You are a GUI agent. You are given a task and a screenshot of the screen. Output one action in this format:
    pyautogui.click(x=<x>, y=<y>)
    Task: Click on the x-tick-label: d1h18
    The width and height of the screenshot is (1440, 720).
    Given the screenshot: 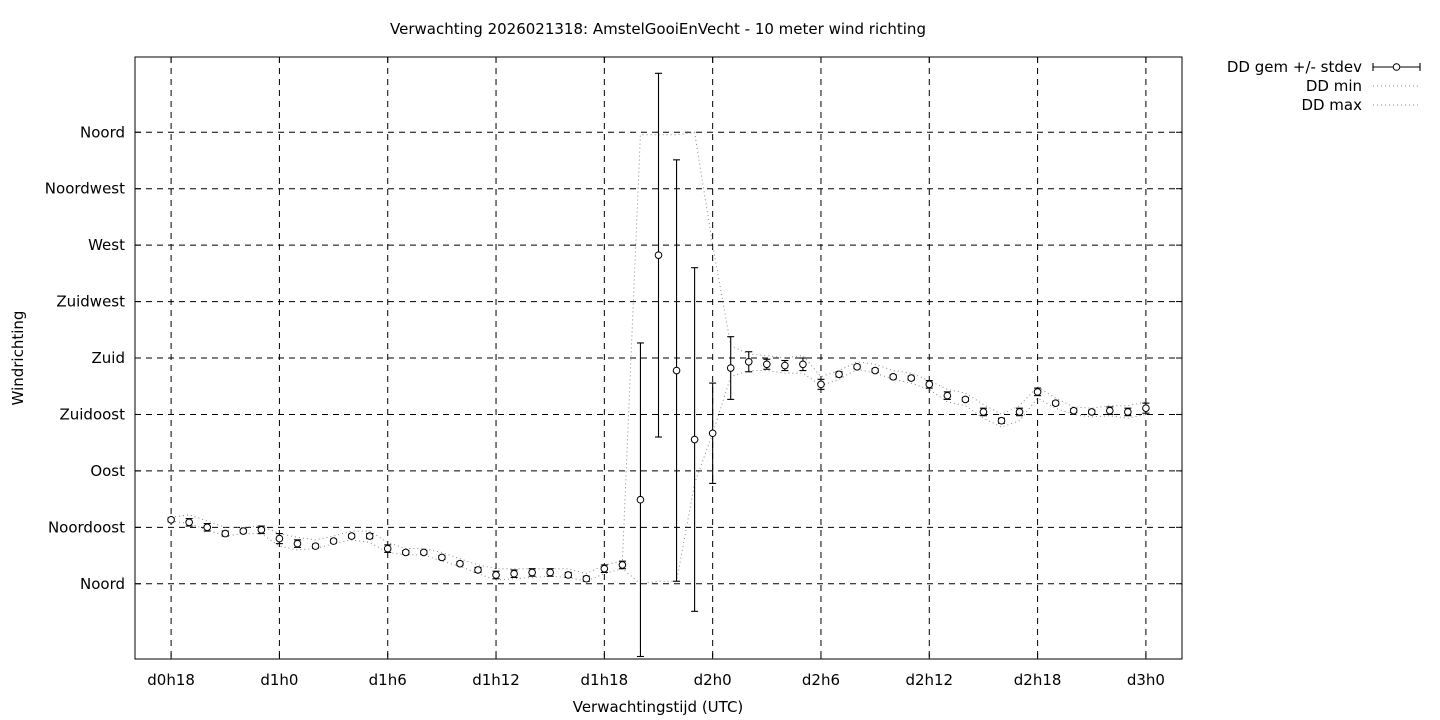 What is the action you would take?
    pyautogui.click(x=605, y=680)
    